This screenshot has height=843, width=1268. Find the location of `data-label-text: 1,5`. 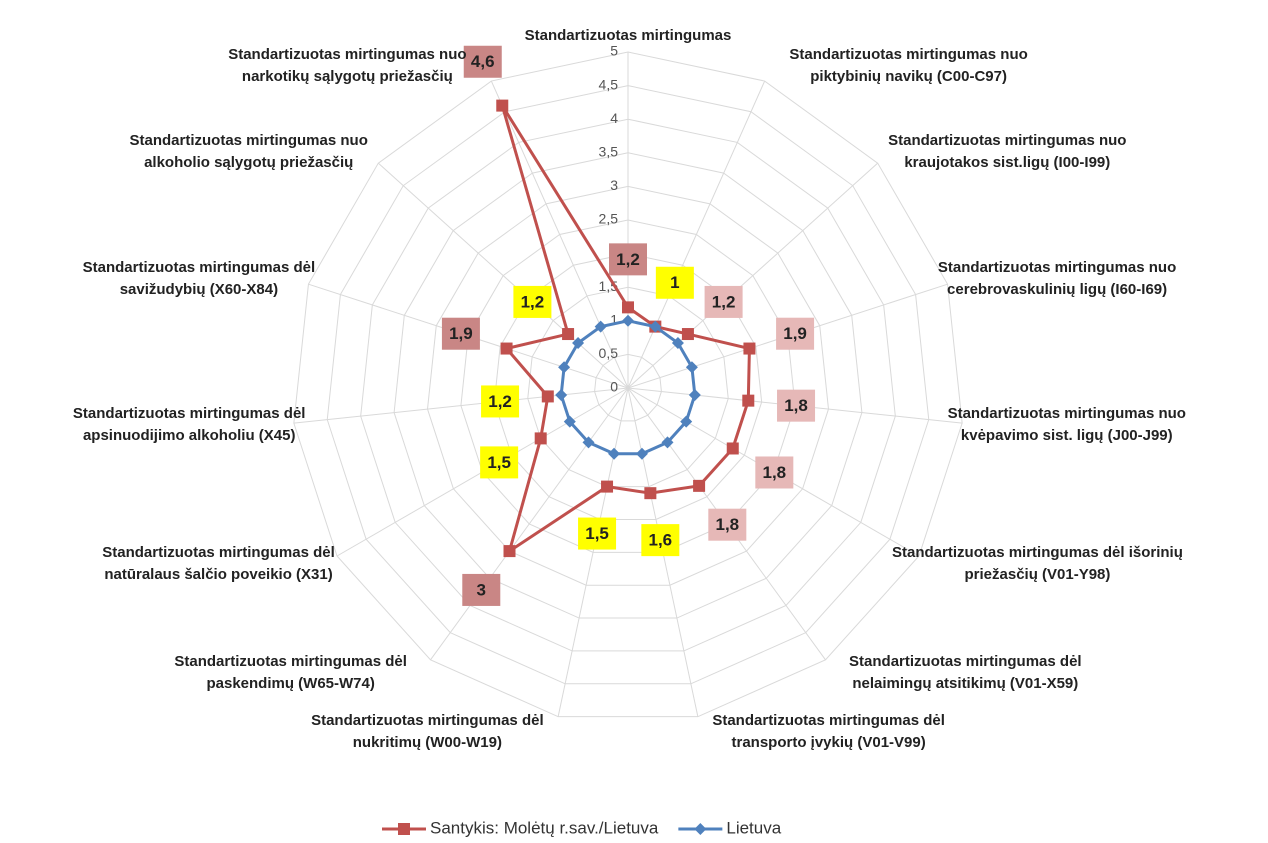

data-label-text: 1,5 is located at coordinates (597, 533).